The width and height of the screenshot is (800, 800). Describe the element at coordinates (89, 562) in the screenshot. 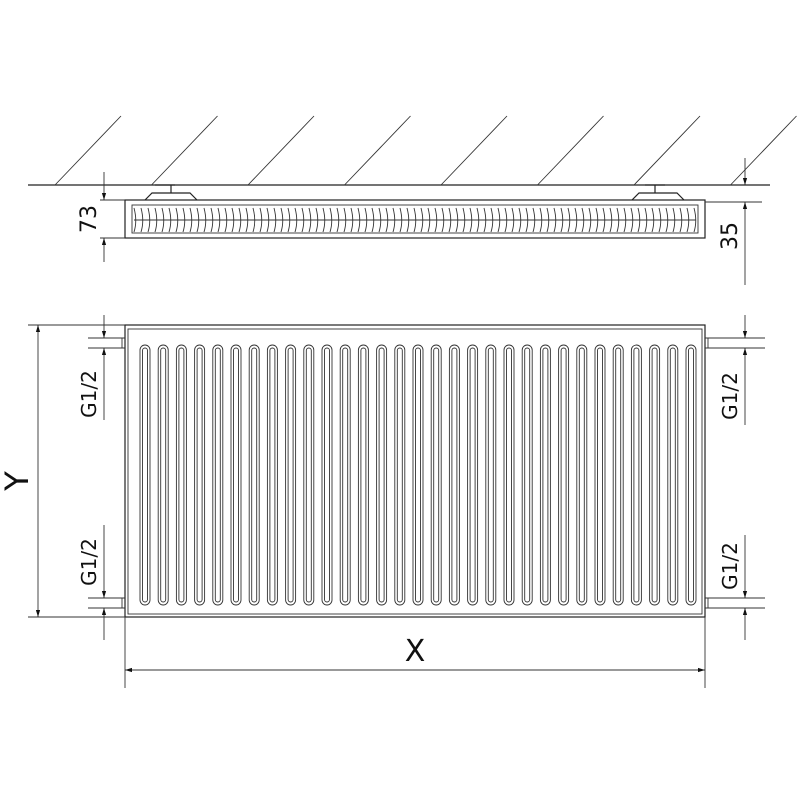

I see `connection-label-bottom-left: G1/2` at that location.